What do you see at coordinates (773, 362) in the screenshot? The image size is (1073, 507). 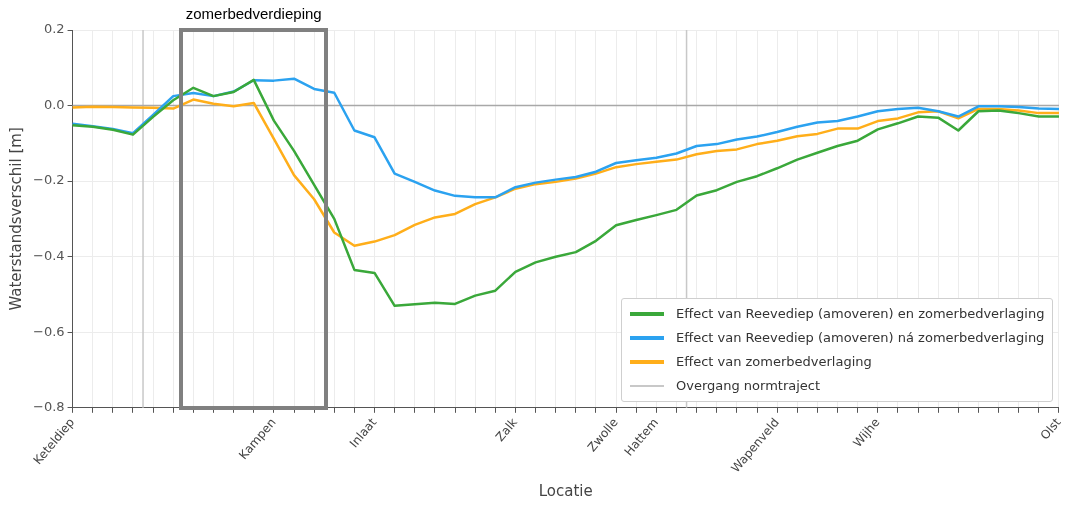 I see `legend-label: Effect van zomerbedverlaging` at bounding box center [773, 362].